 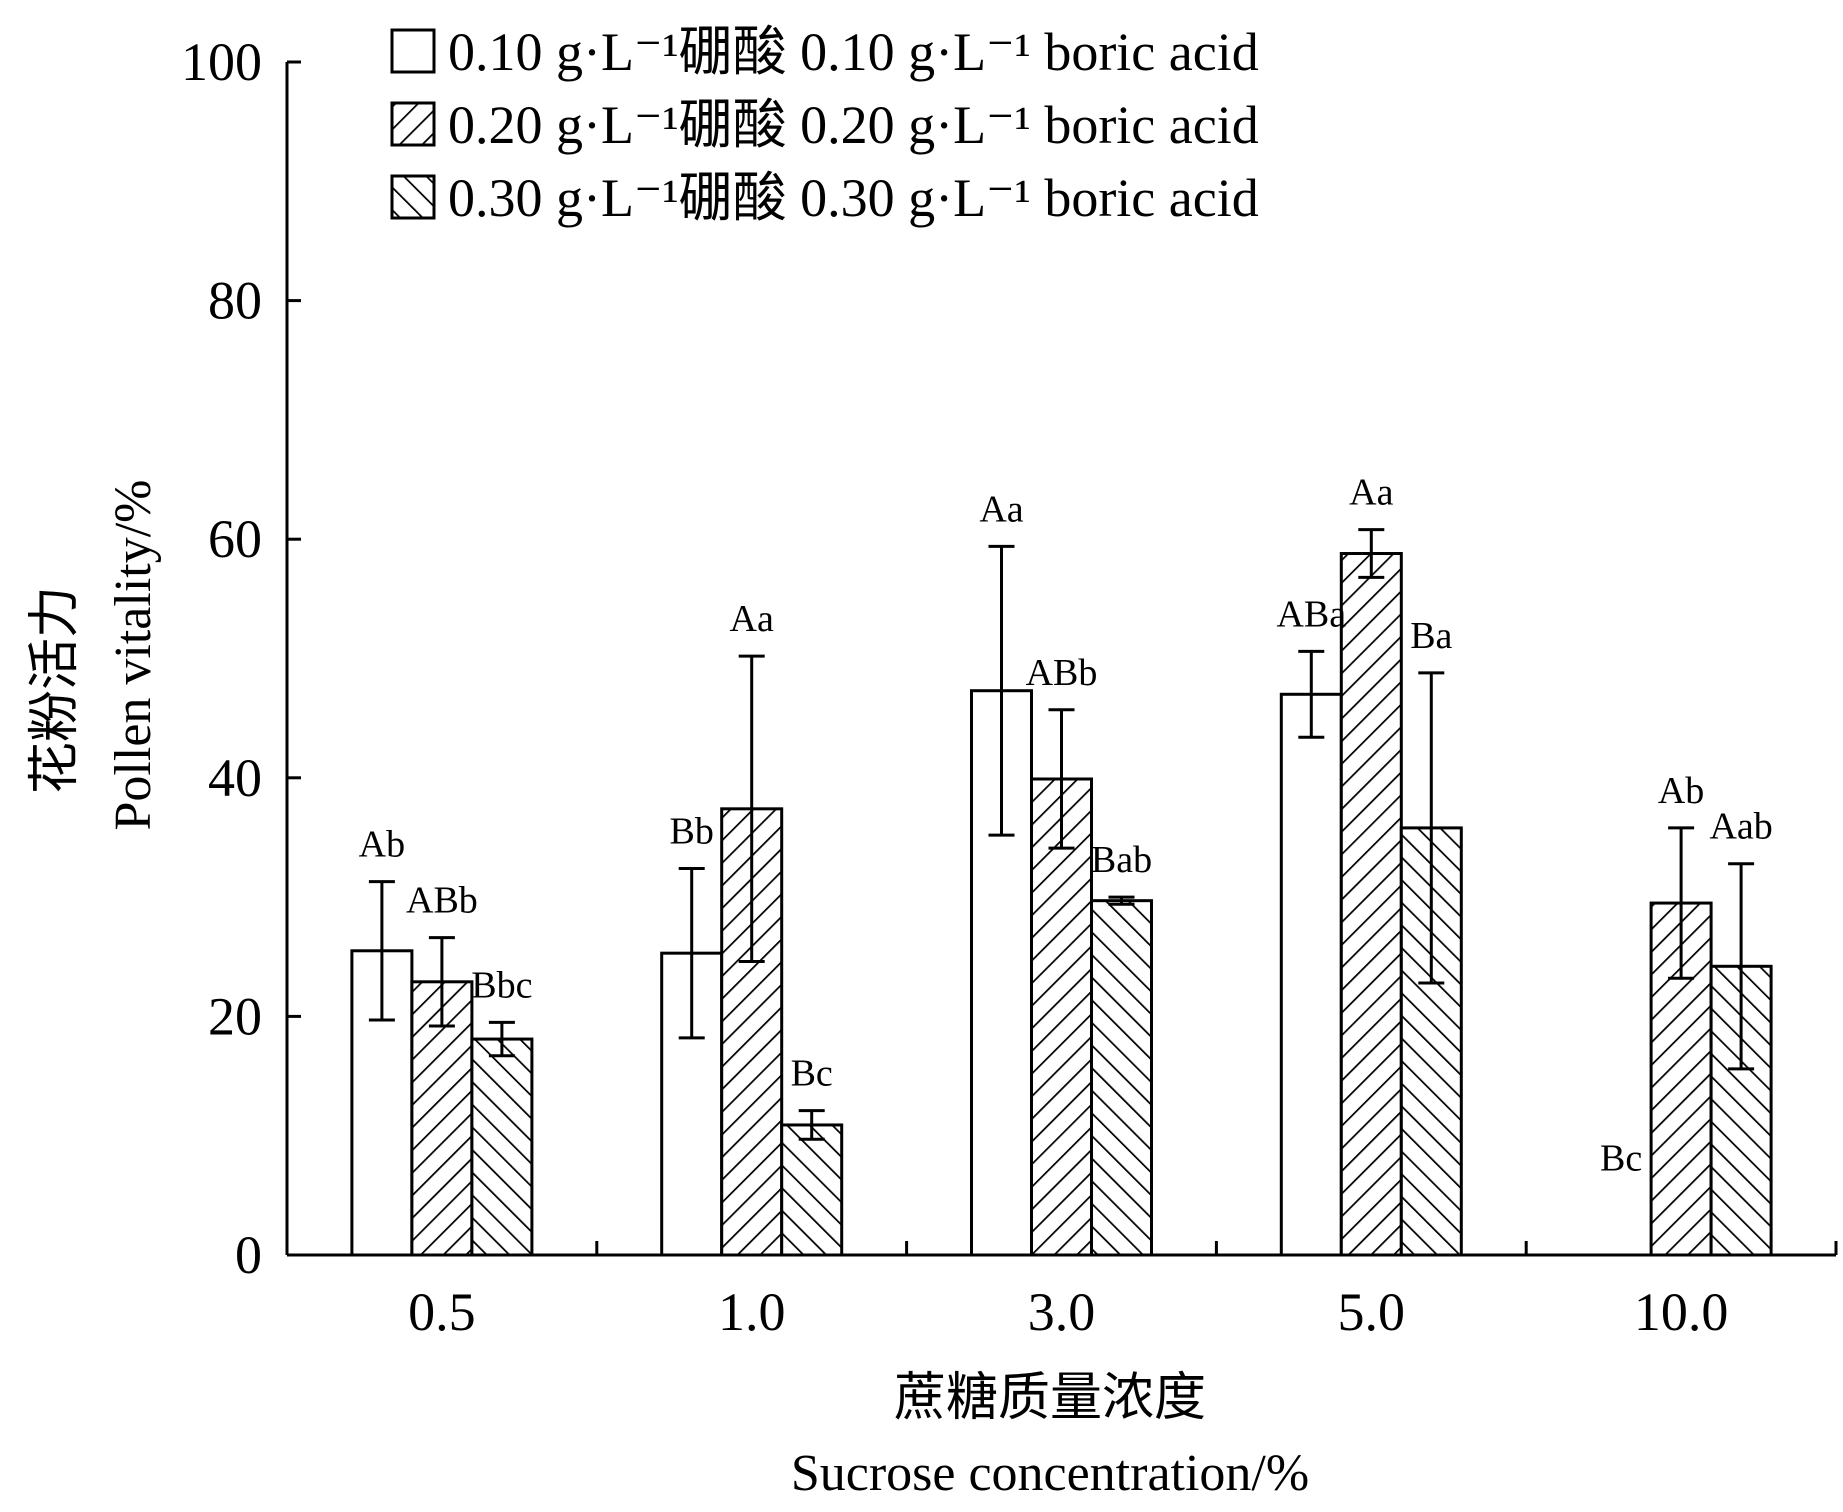 I want to click on legend-label: 0.20 g·L⁻¹硼酸 0.20 g·L⁻¹ boric acid, so click(x=853, y=125).